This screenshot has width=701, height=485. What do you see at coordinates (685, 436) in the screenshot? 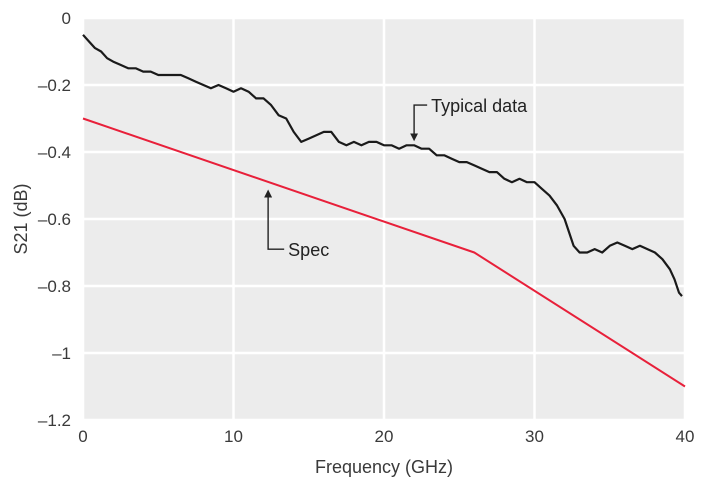
I see `x-tick-label: 40` at bounding box center [685, 436].